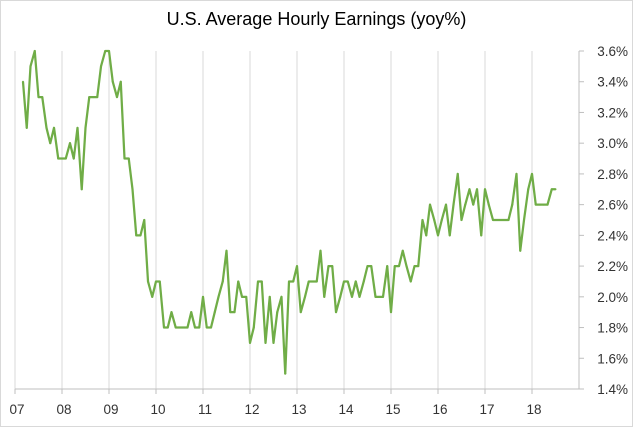 Image resolution: width=633 pixels, height=427 pixels. What do you see at coordinates (612, 328) in the screenshot?
I see `y-tick-label: 1.8%` at bounding box center [612, 328].